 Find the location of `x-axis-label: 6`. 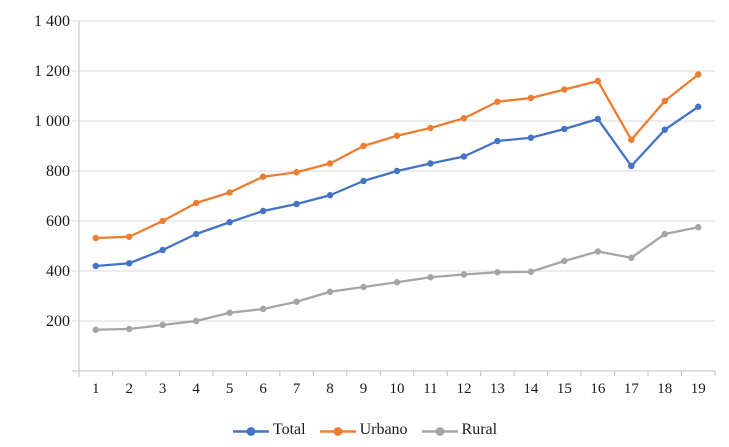

x-axis-label: 6 is located at coordinates (263, 389).